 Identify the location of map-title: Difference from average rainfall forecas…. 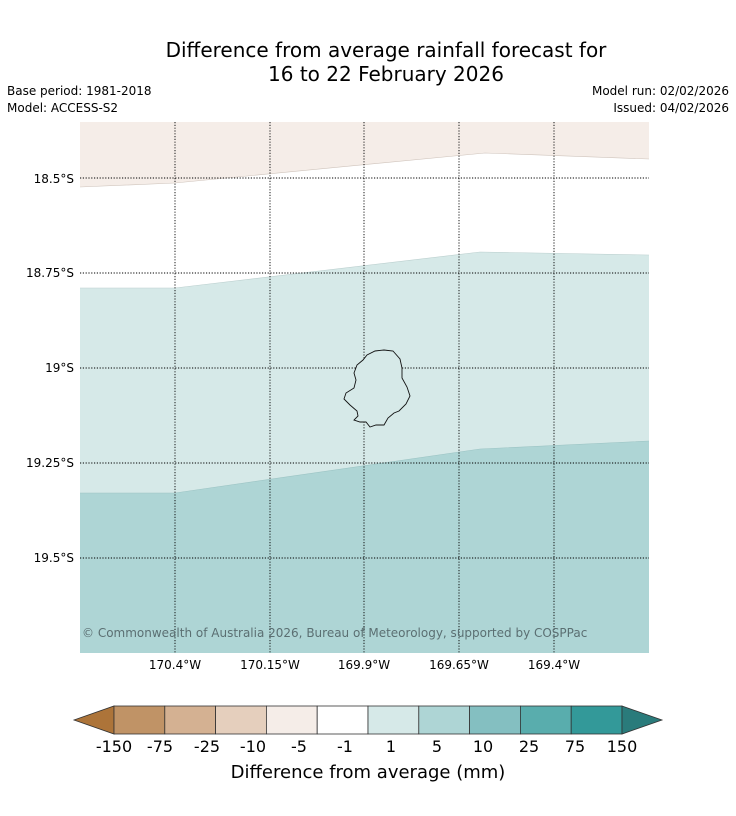
(368, 62).